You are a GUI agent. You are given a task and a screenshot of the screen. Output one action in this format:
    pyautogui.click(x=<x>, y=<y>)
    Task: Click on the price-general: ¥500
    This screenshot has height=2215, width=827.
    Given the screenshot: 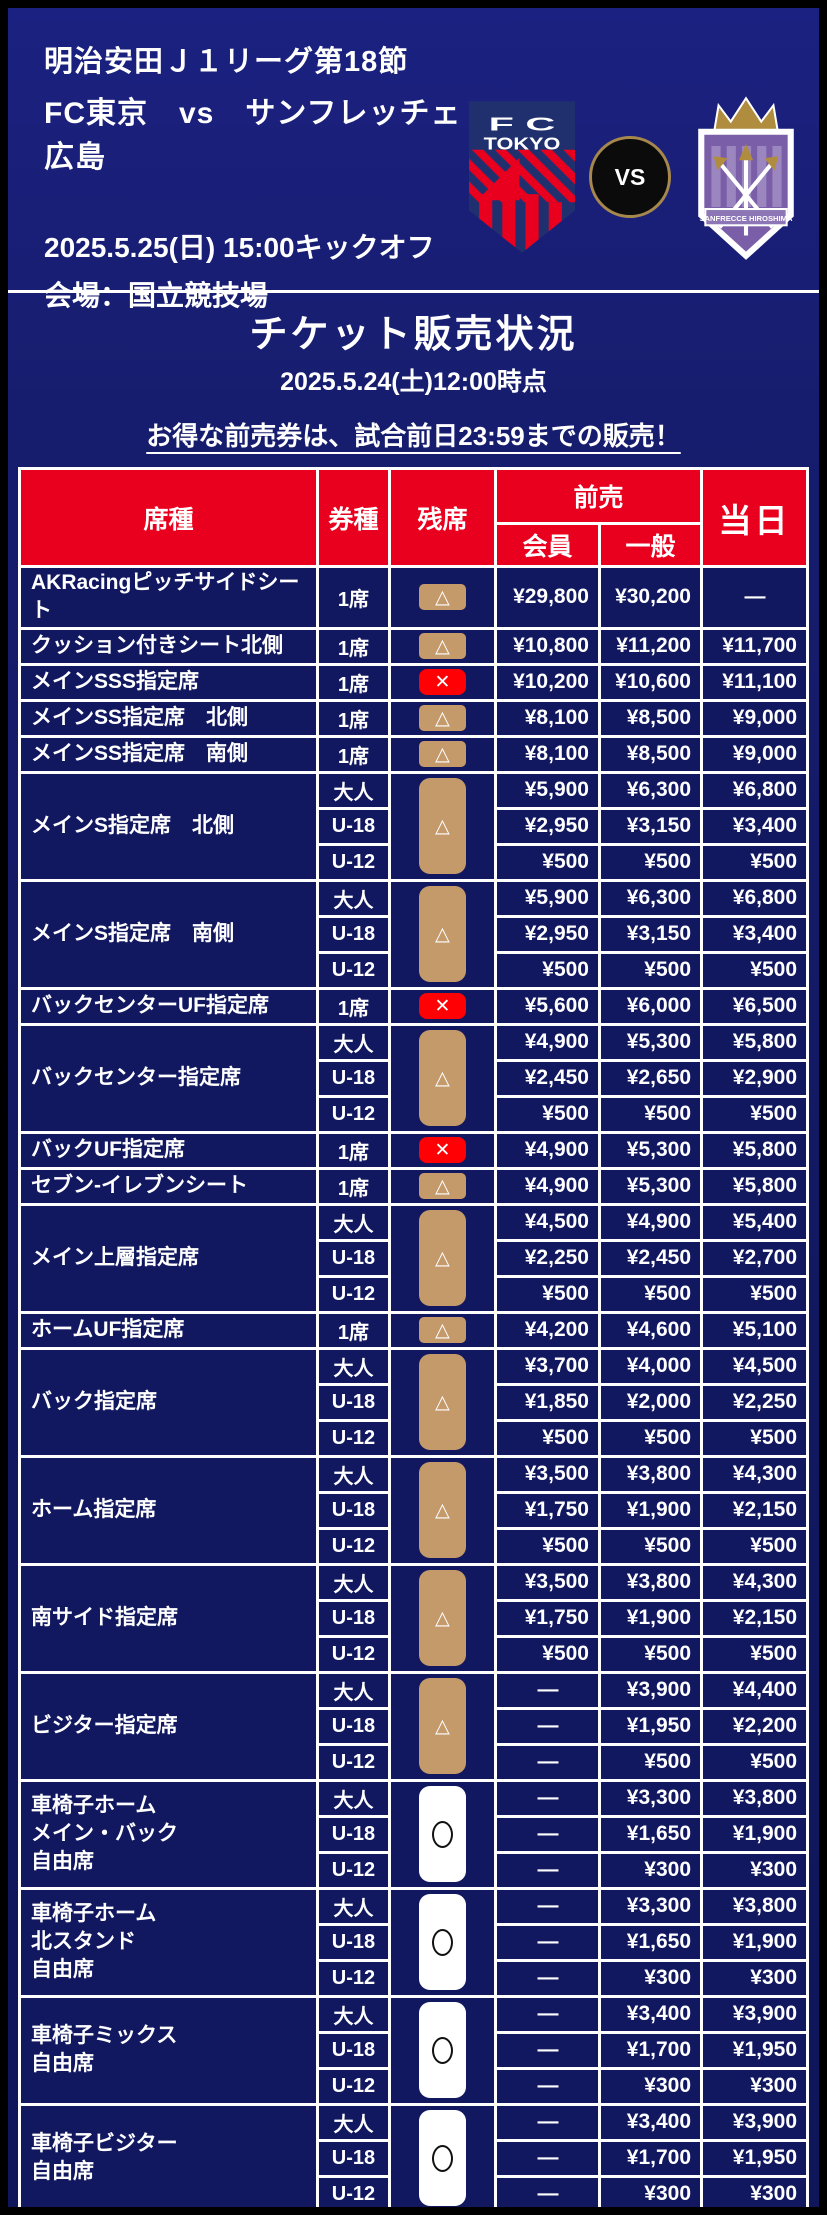 What is the action you would take?
    pyautogui.click(x=650, y=1762)
    